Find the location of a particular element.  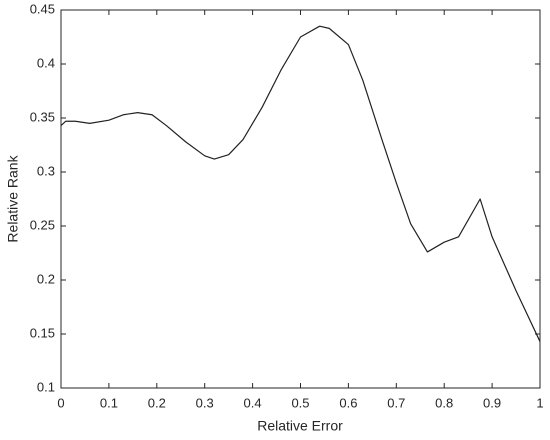

y-tick-label: 0.15 is located at coordinates (42, 332).